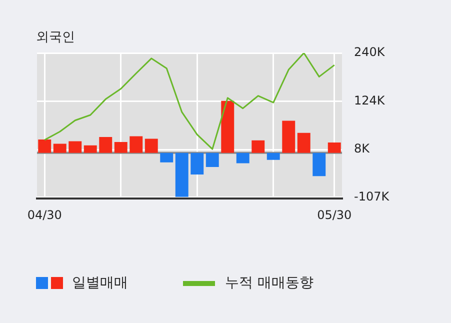  I want to click on y-tick-label: -107K, so click(372, 196).